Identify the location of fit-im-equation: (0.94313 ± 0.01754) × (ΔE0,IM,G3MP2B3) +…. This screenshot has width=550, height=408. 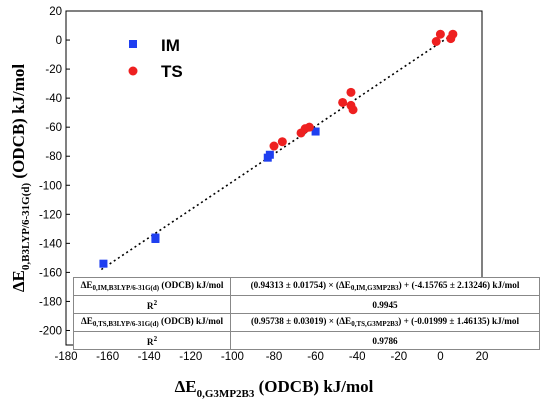
(385, 286).